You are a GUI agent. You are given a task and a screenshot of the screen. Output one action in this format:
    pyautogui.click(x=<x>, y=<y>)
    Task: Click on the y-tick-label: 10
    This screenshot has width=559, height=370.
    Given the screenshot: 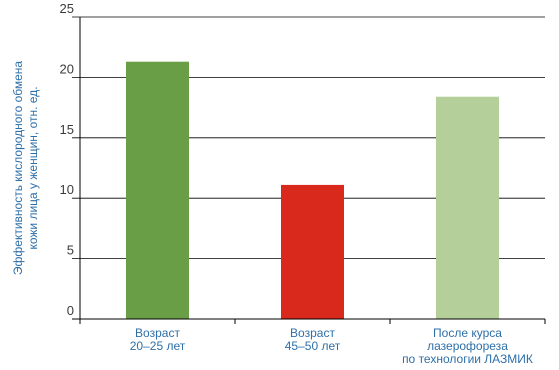 What is the action you would take?
    pyautogui.click(x=67, y=189)
    